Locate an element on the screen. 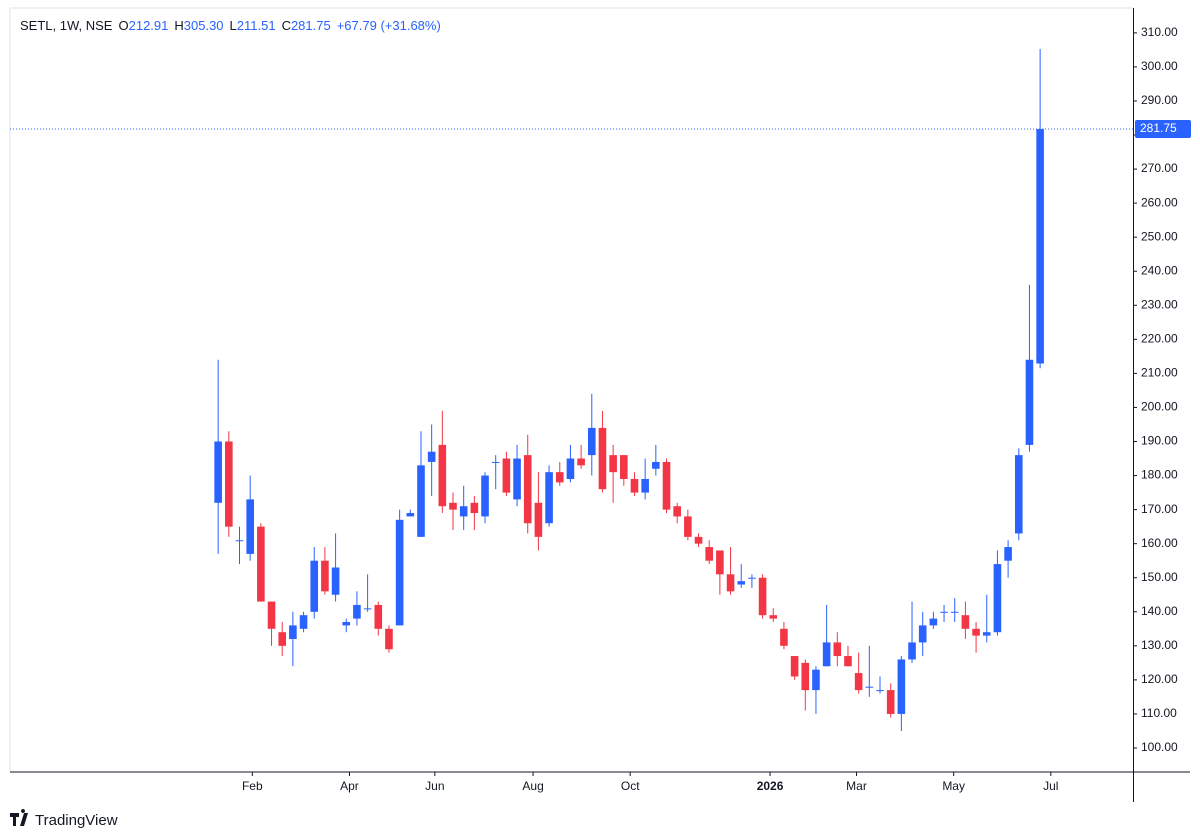  x-tick-label: Jun is located at coordinates (434, 786).